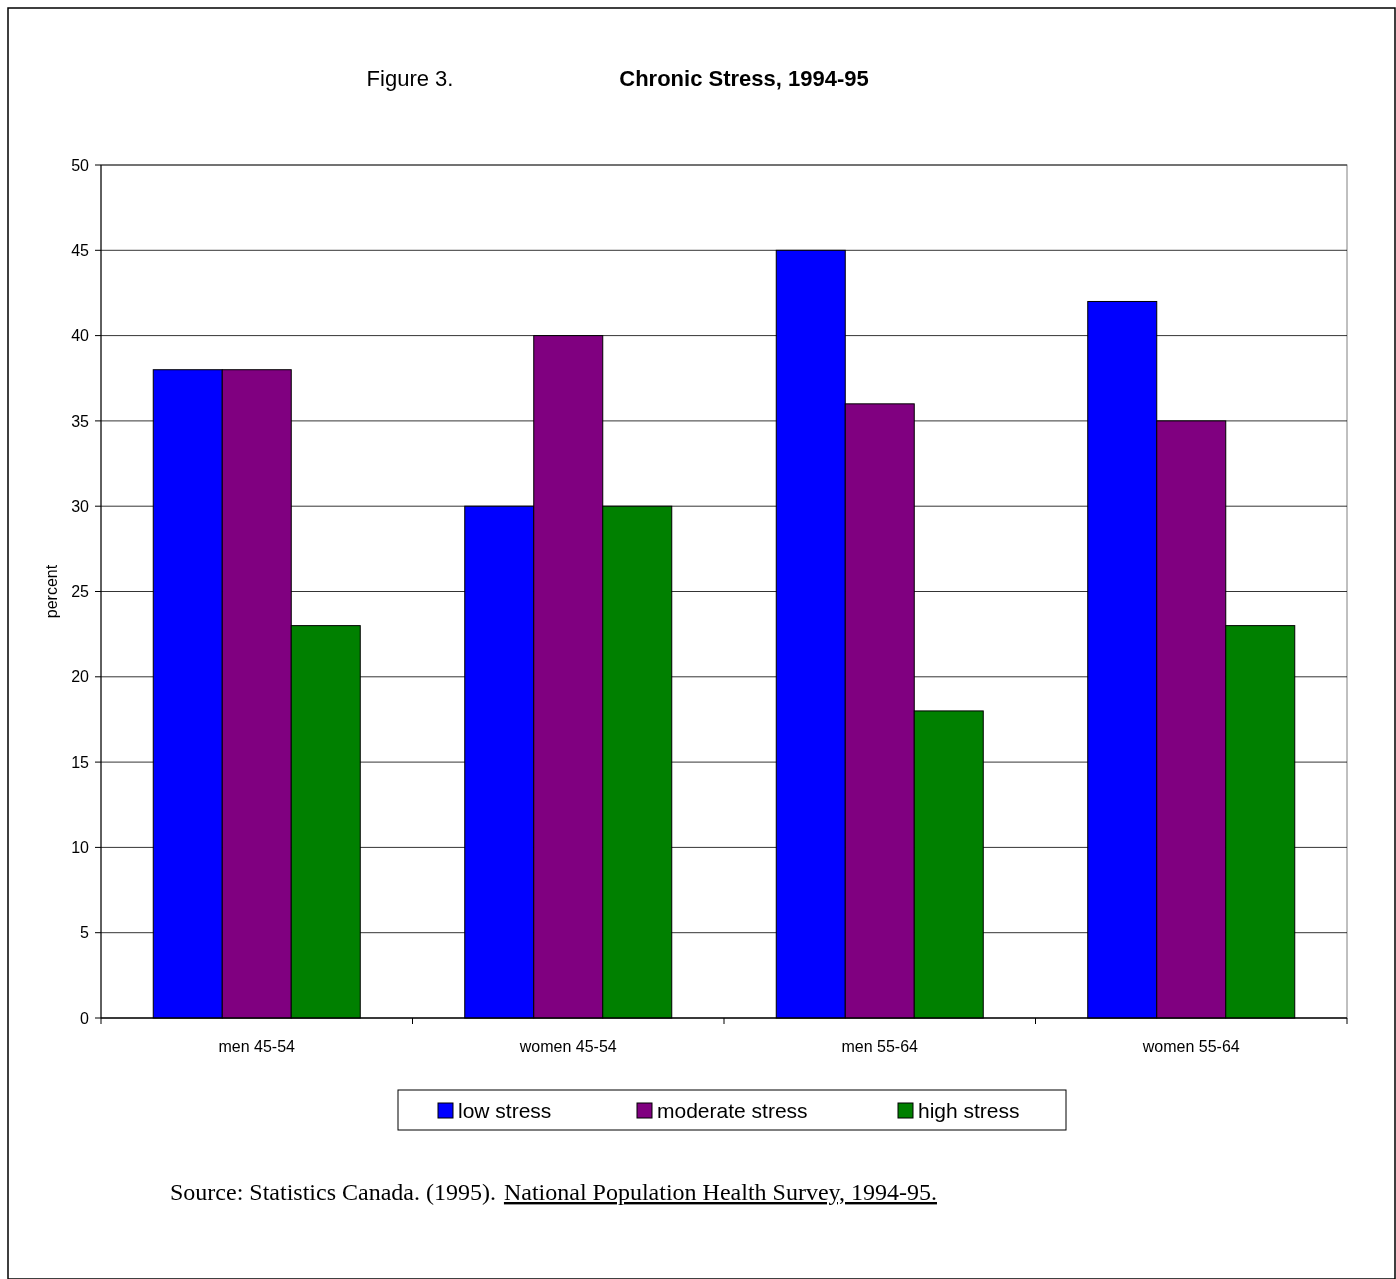 This screenshot has width=1396, height=1279. What do you see at coordinates (744, 78) in the screenshot?
I see `chart-title: Chronic Stress, 1994-95` at bounding box center [744, 78].